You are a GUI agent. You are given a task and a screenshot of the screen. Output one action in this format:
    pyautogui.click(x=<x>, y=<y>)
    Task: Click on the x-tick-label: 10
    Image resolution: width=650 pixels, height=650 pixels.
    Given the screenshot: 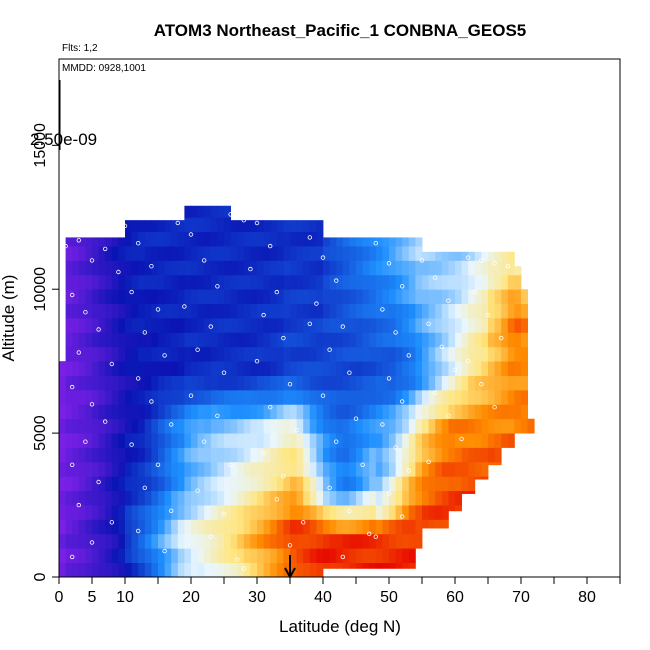 What is the action you would take?
    pyautogui.click(x=125, y=597)
    